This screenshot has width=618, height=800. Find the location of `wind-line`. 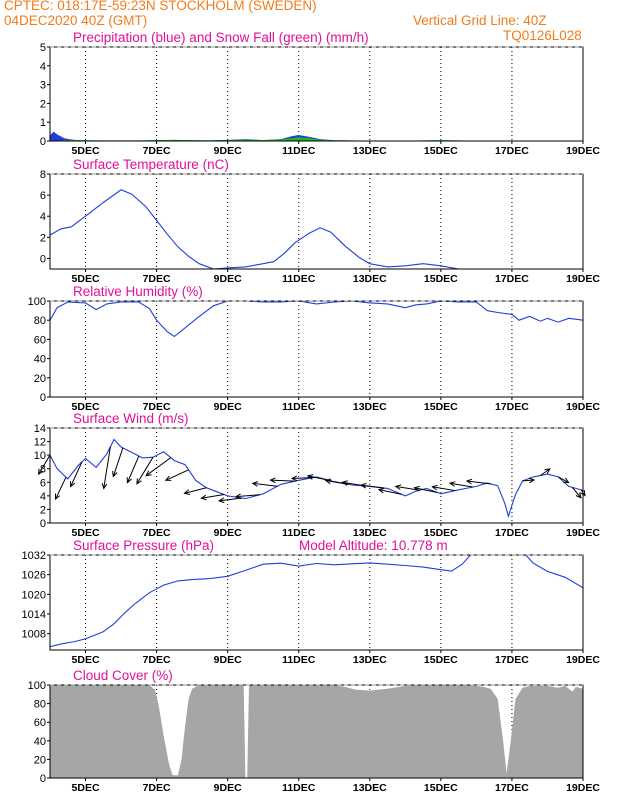

wind-line is located at coordinates (316, 478).